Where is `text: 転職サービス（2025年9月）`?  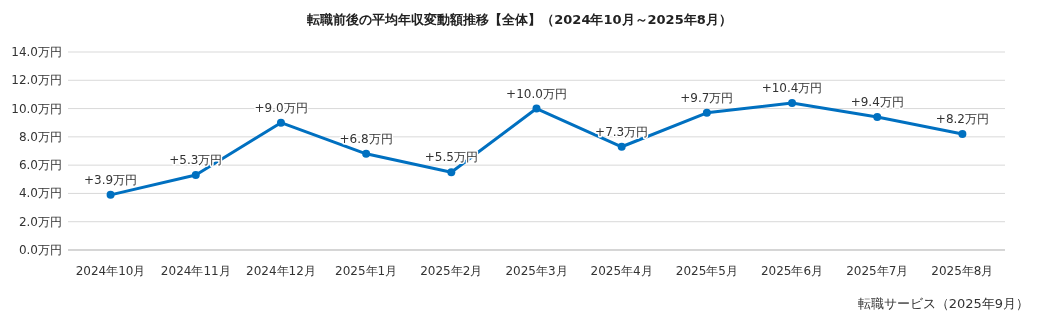 text: 転職サービス（2025年9月） is located at coordinates (943, 303).